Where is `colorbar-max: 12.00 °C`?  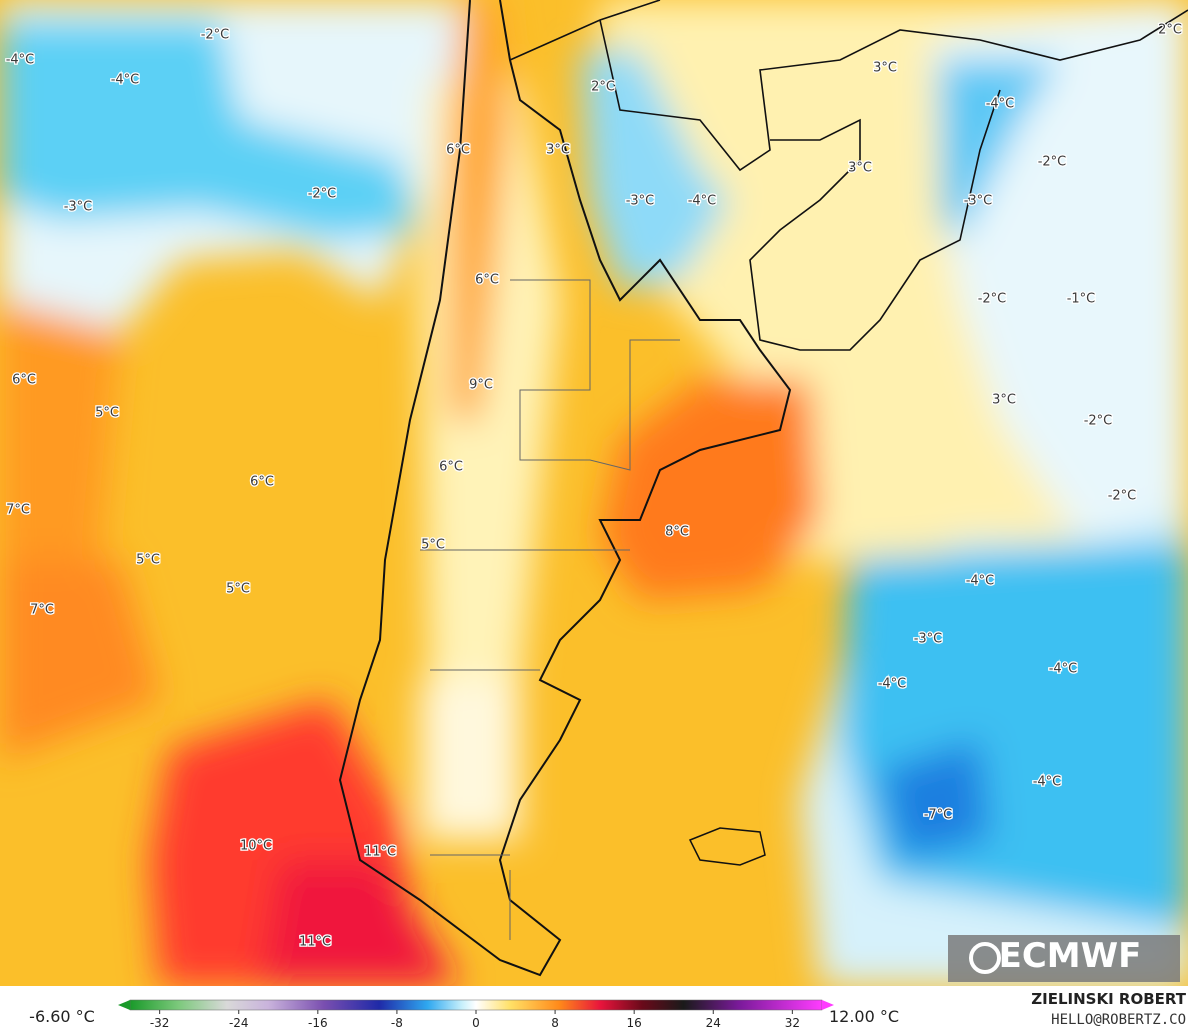 colorbar-max: 12.00 °C is located at coordinates (864, 1016).